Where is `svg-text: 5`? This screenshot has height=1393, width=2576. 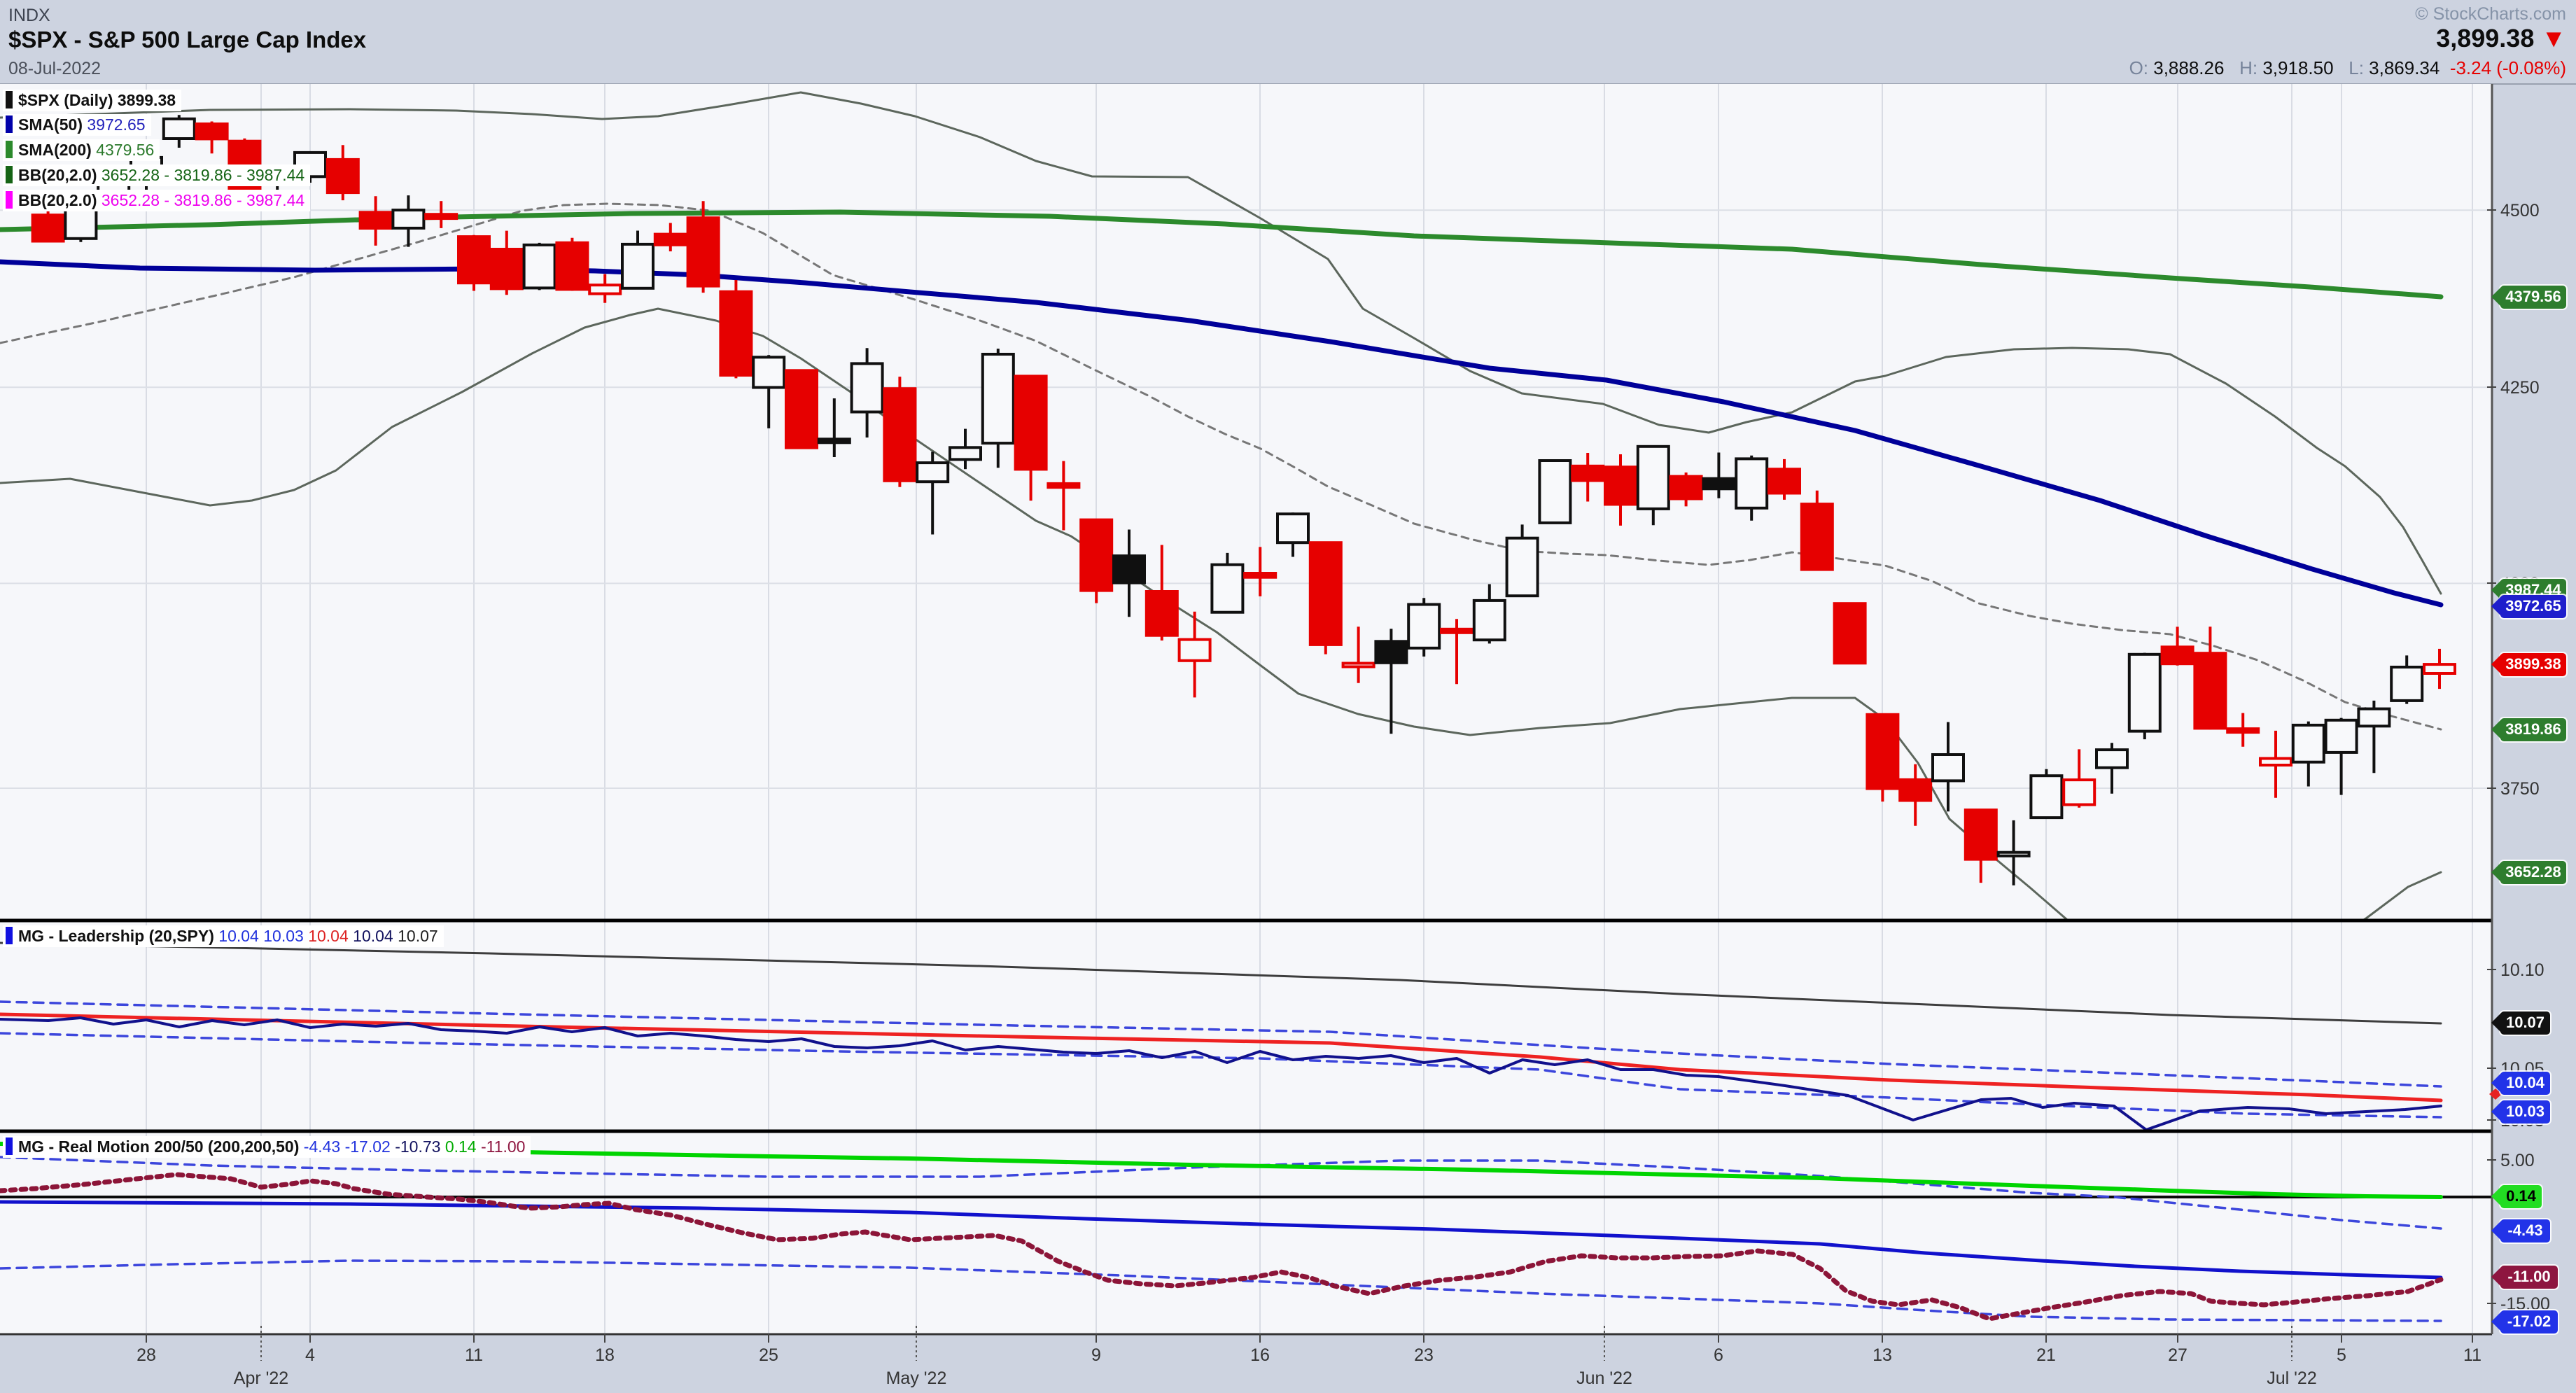
svg-text: 5 is located at coordinates (2341, 1355).